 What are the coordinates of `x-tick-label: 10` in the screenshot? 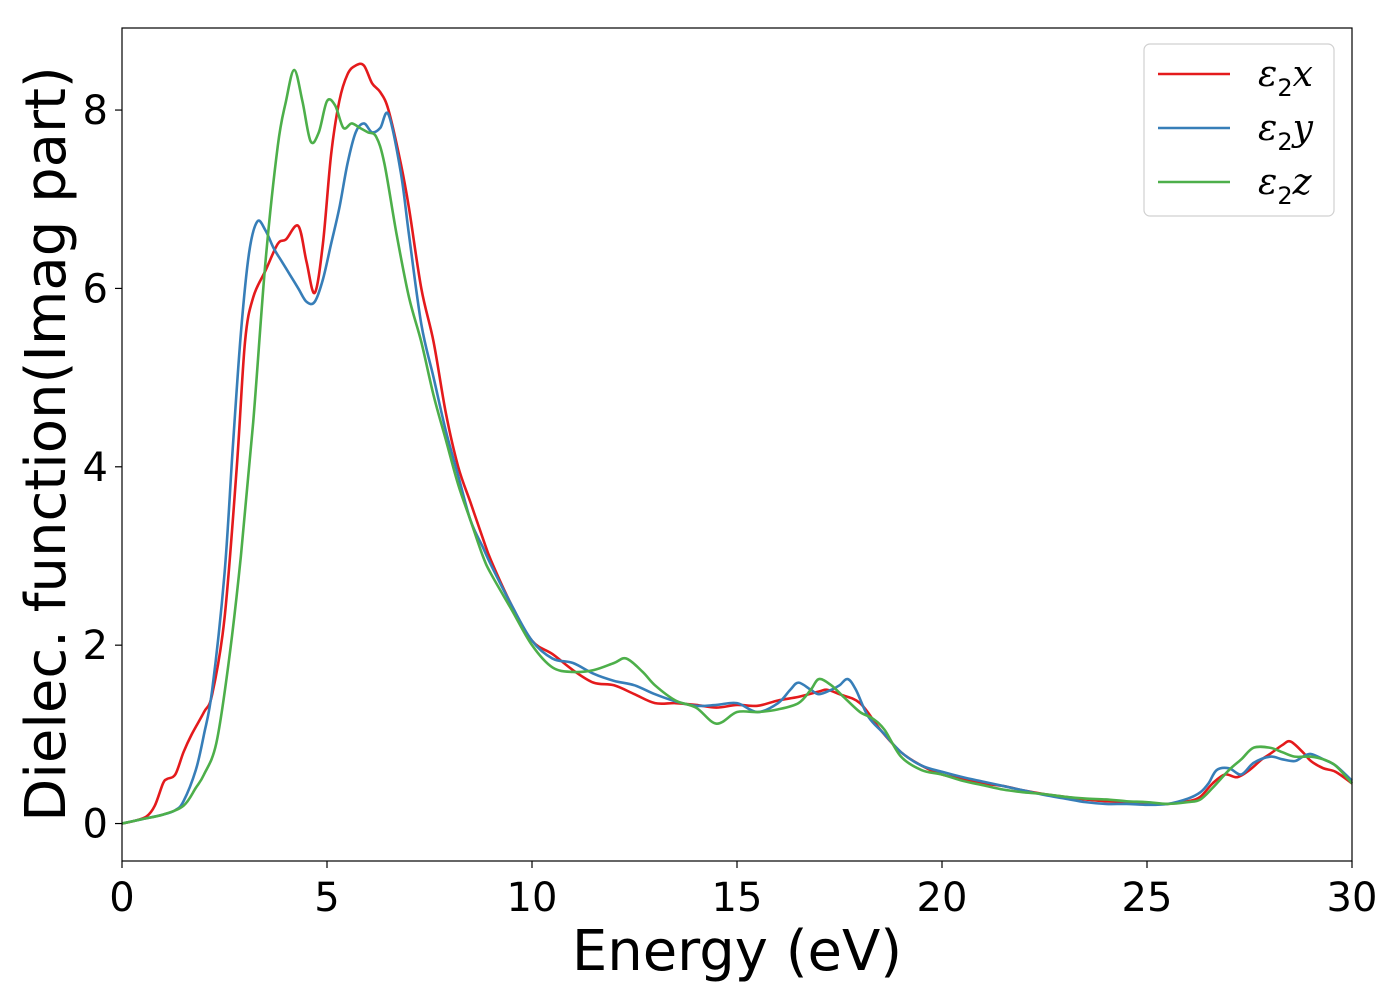 It's located at (532, 898).